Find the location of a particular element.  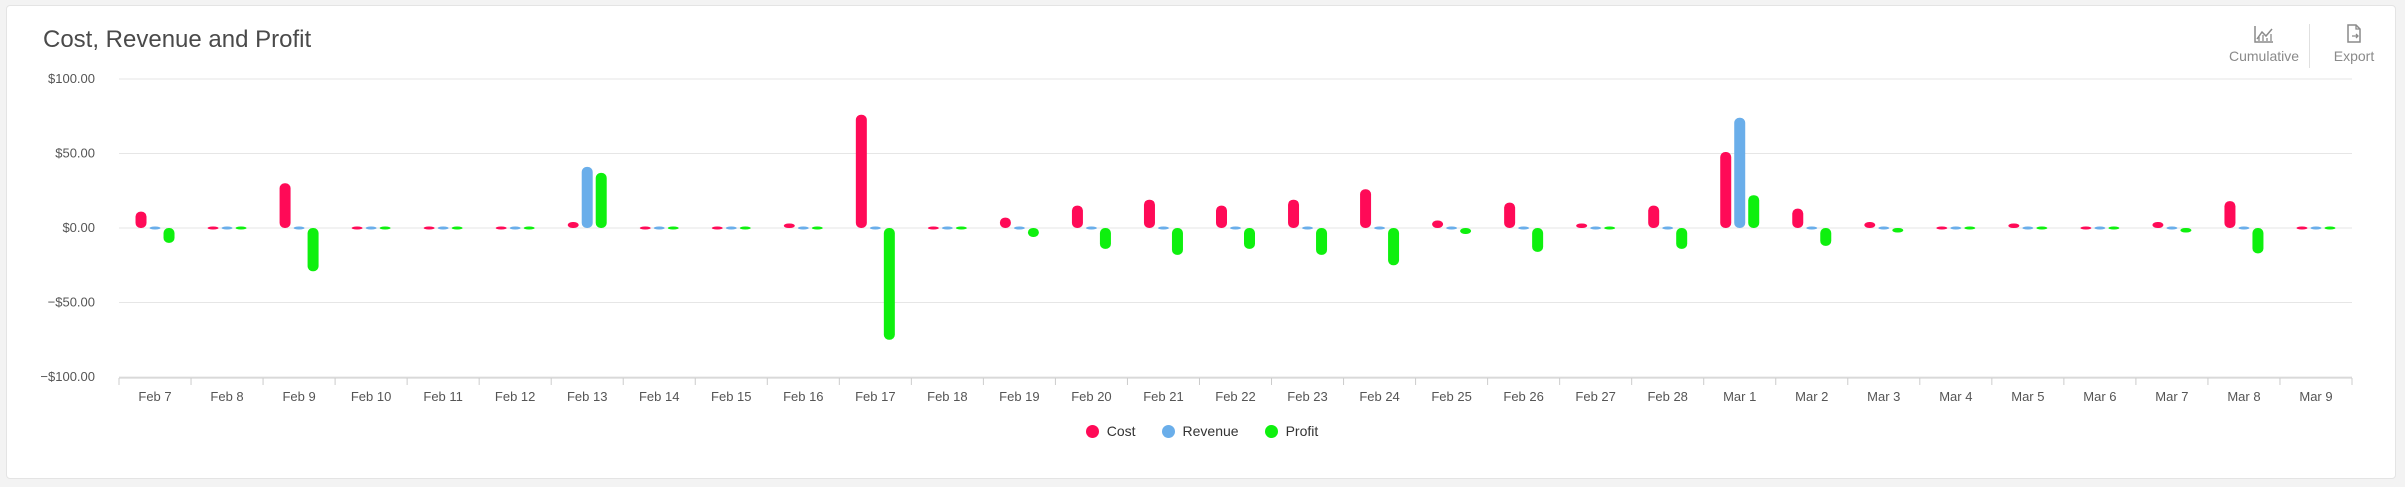

x-tick-label: Feb 20 is located at coordinates (1091, 396).